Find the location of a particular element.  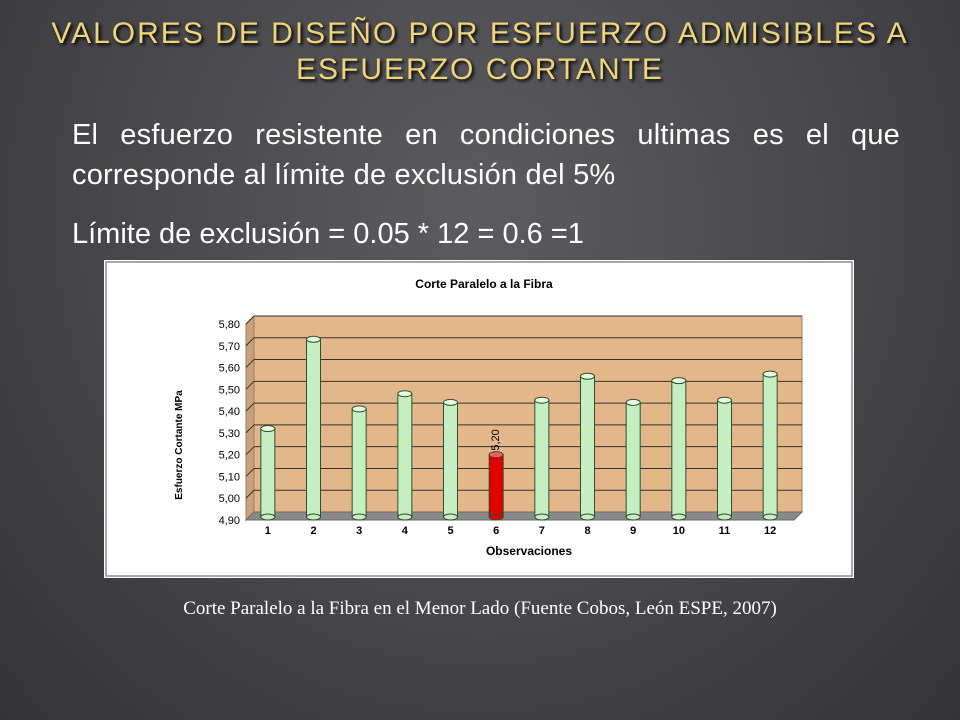

y-tick-label: 5,10 is located at coordinates (229, 477).